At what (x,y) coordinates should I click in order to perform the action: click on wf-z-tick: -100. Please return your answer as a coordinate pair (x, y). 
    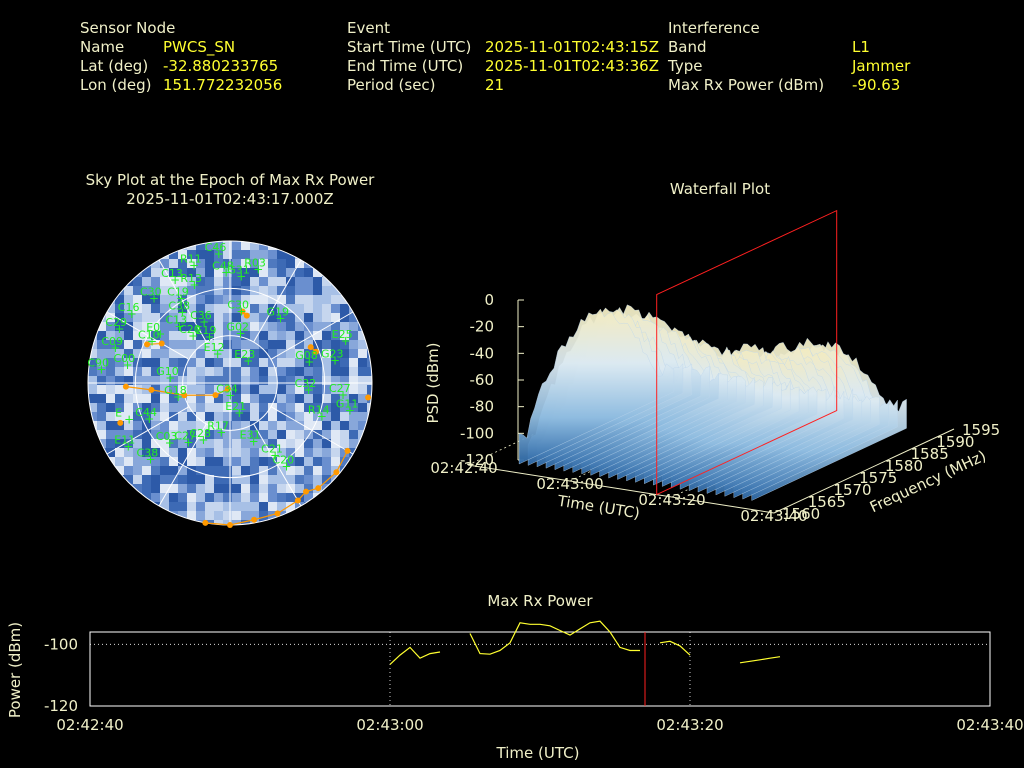
    Looking at the image, I should click on (477, 433).